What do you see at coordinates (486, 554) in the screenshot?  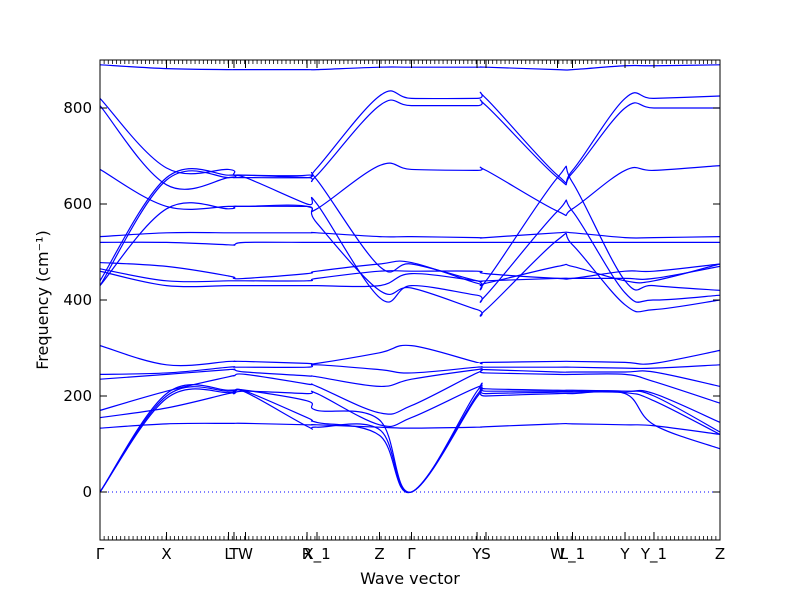 I see `x-tick-label-11: S` at bounding box center [486, 554].